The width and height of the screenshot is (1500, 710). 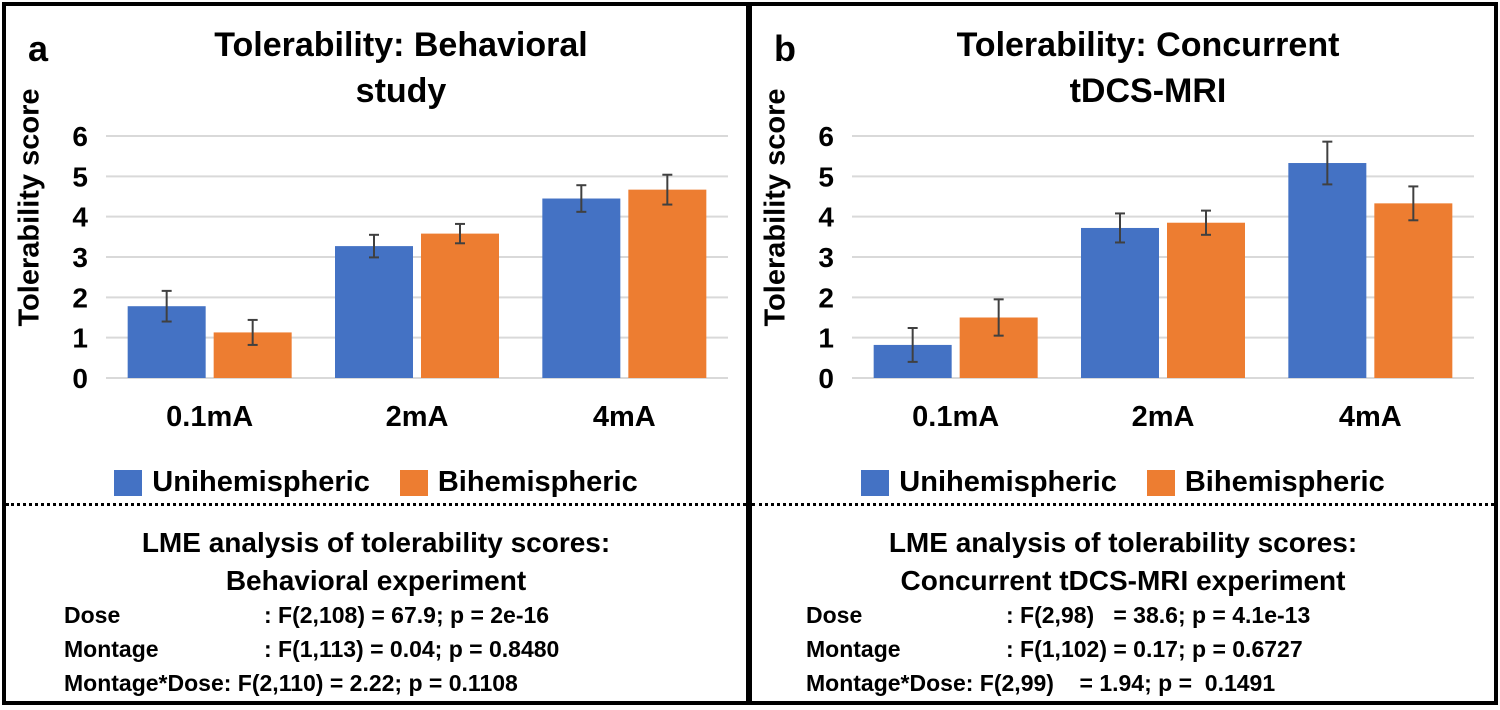 I want to click on stat-row-montage: Montage : F(1,102) = 0.17; p = 0.6727, so click(x=1058, y=649).